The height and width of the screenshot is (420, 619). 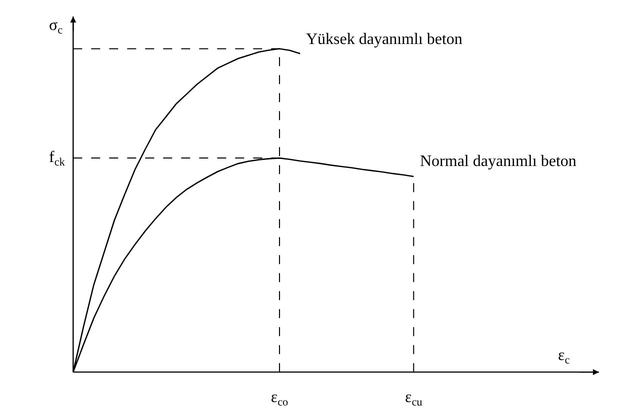 What do you see at coordinates (279, 398) in the screenshot?
I see `x-tick-label: ε$_{co}$` at bounding box center [279, 398].